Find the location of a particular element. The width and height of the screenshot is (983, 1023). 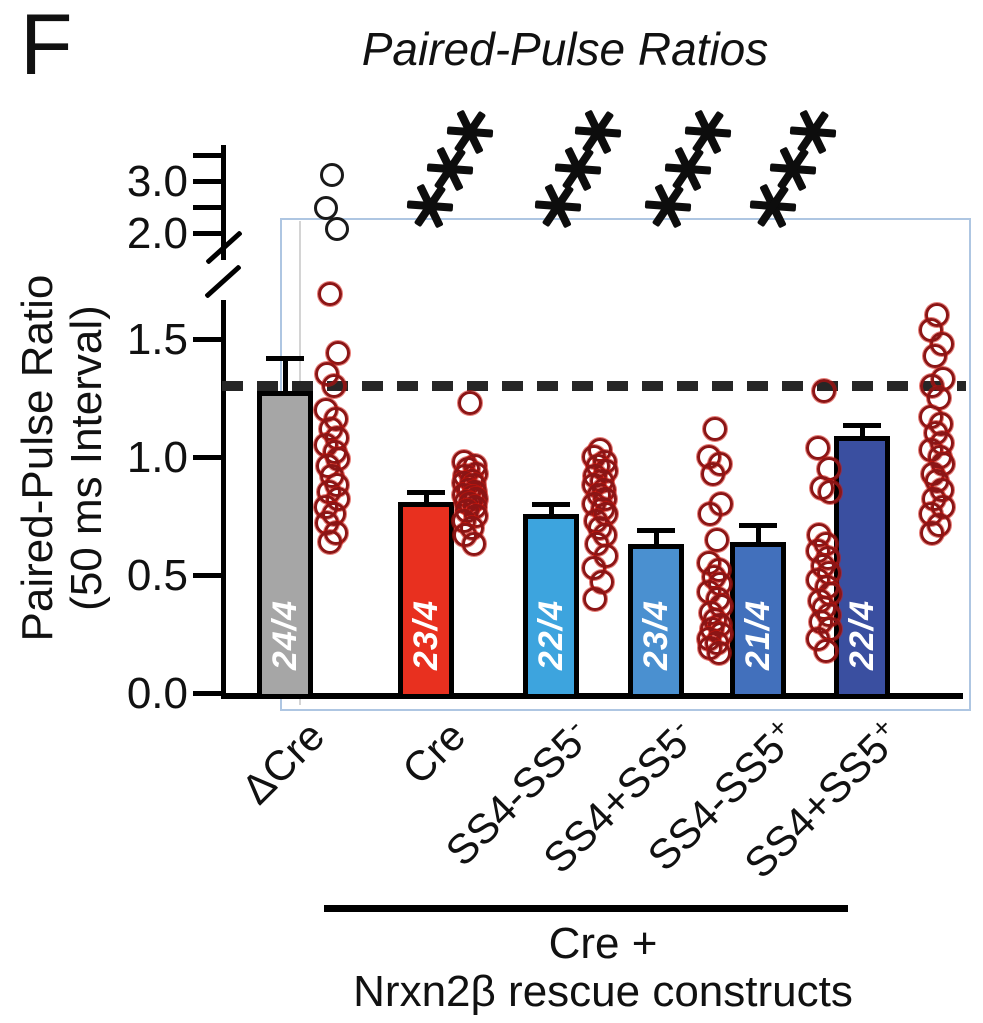

y-axis-tick-label: 2.0 is located at coordinates (157, 233).